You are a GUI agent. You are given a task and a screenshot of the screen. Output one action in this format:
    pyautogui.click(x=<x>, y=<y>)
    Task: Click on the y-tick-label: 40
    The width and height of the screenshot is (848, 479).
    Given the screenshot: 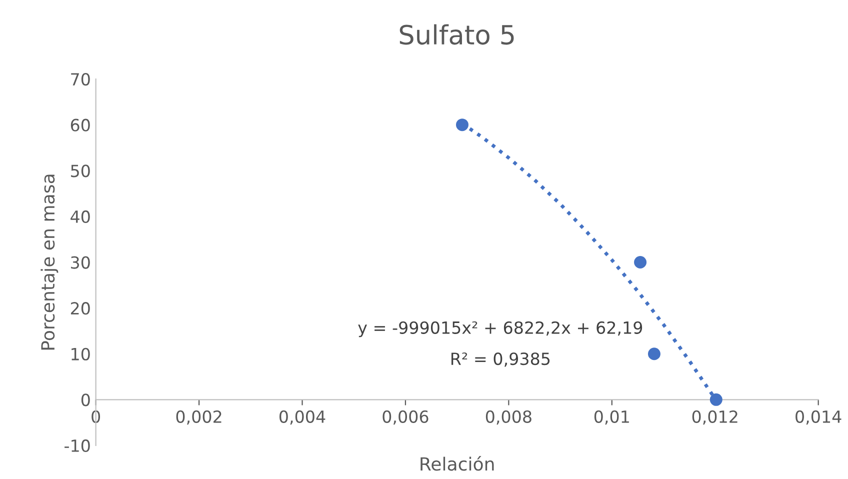 What is the action you would take?
    pyautogui.click(x=80, y=217)
    